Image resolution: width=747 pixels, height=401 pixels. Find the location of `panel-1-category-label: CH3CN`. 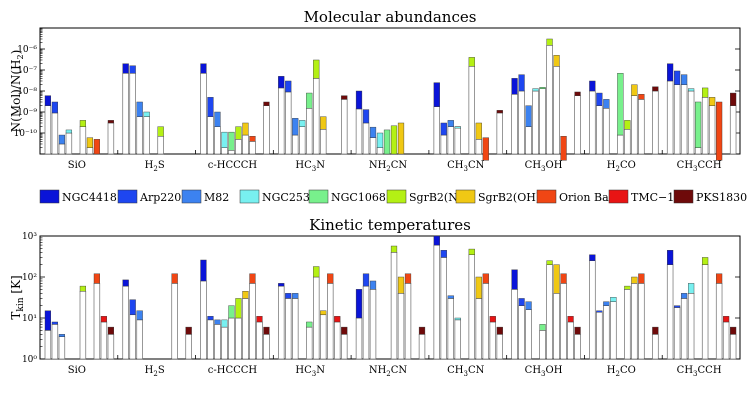

panel-1-category-label: CH3CN is located at coordinates (465, 371).